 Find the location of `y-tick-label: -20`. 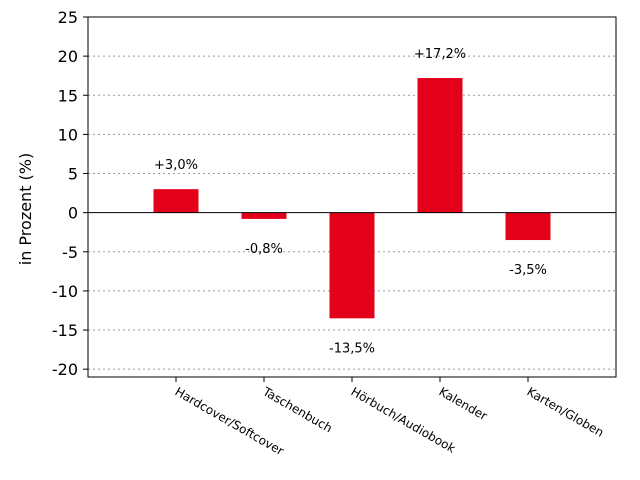

y-tick-label: -20 is located at coordinates (65, 369).